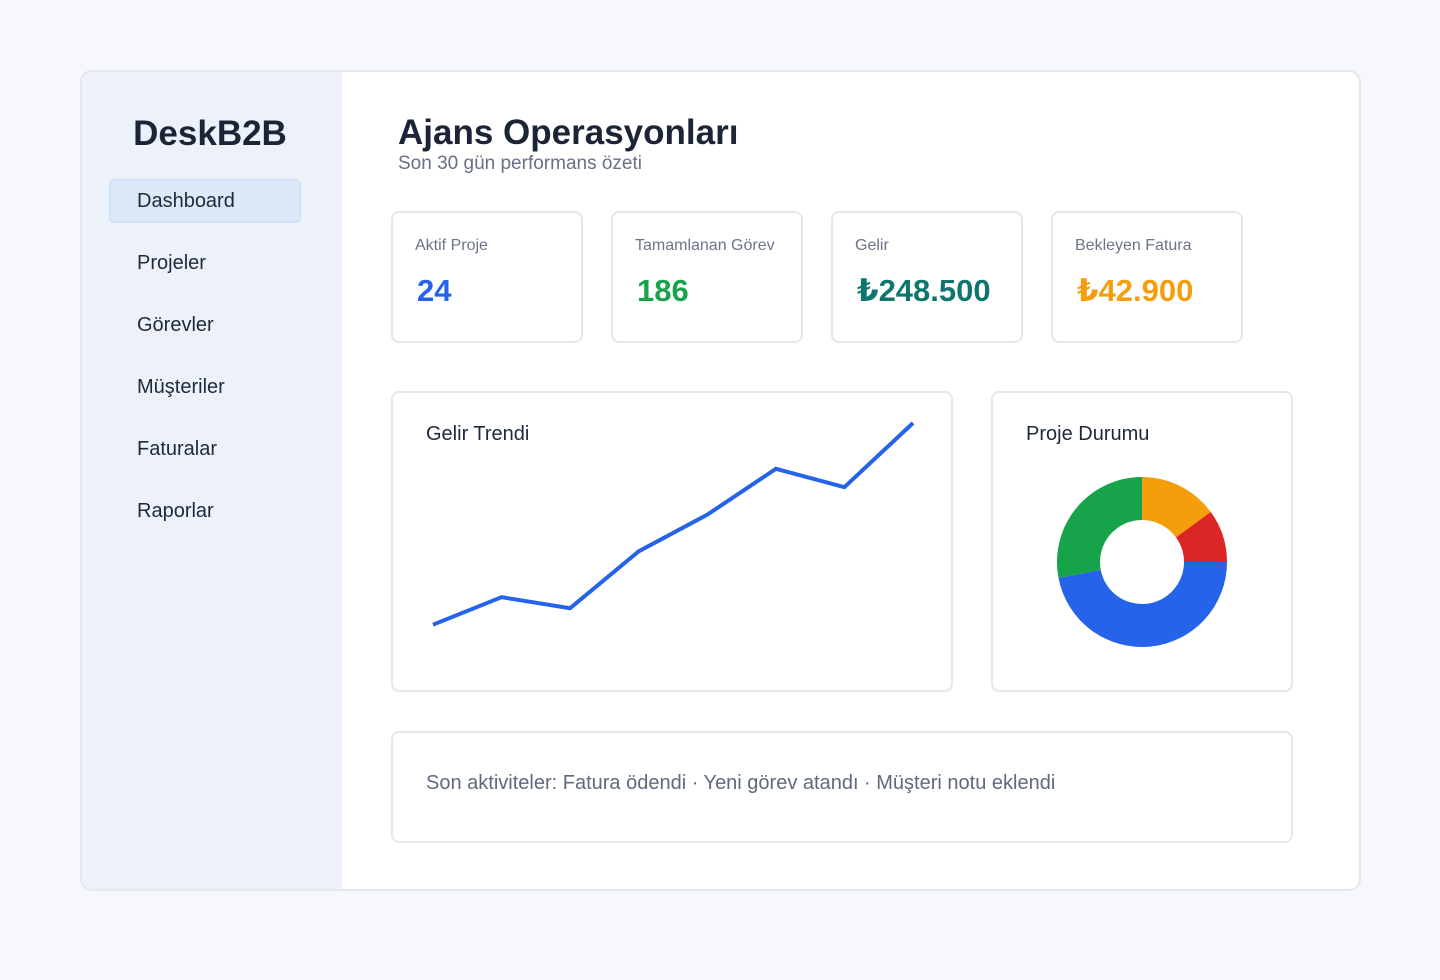 This screenshot has height=980, width=1440. I want to click on project-status-donut-chart, so click(1142, 562).